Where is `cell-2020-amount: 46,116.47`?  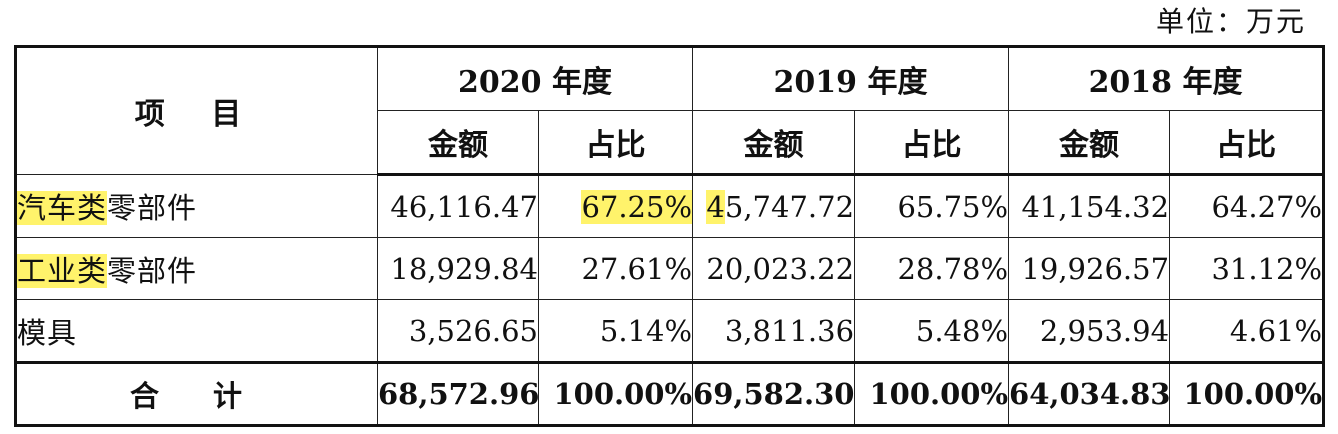
cell-2020-amount: 46,116.47 is located at coordinates (458, 206).